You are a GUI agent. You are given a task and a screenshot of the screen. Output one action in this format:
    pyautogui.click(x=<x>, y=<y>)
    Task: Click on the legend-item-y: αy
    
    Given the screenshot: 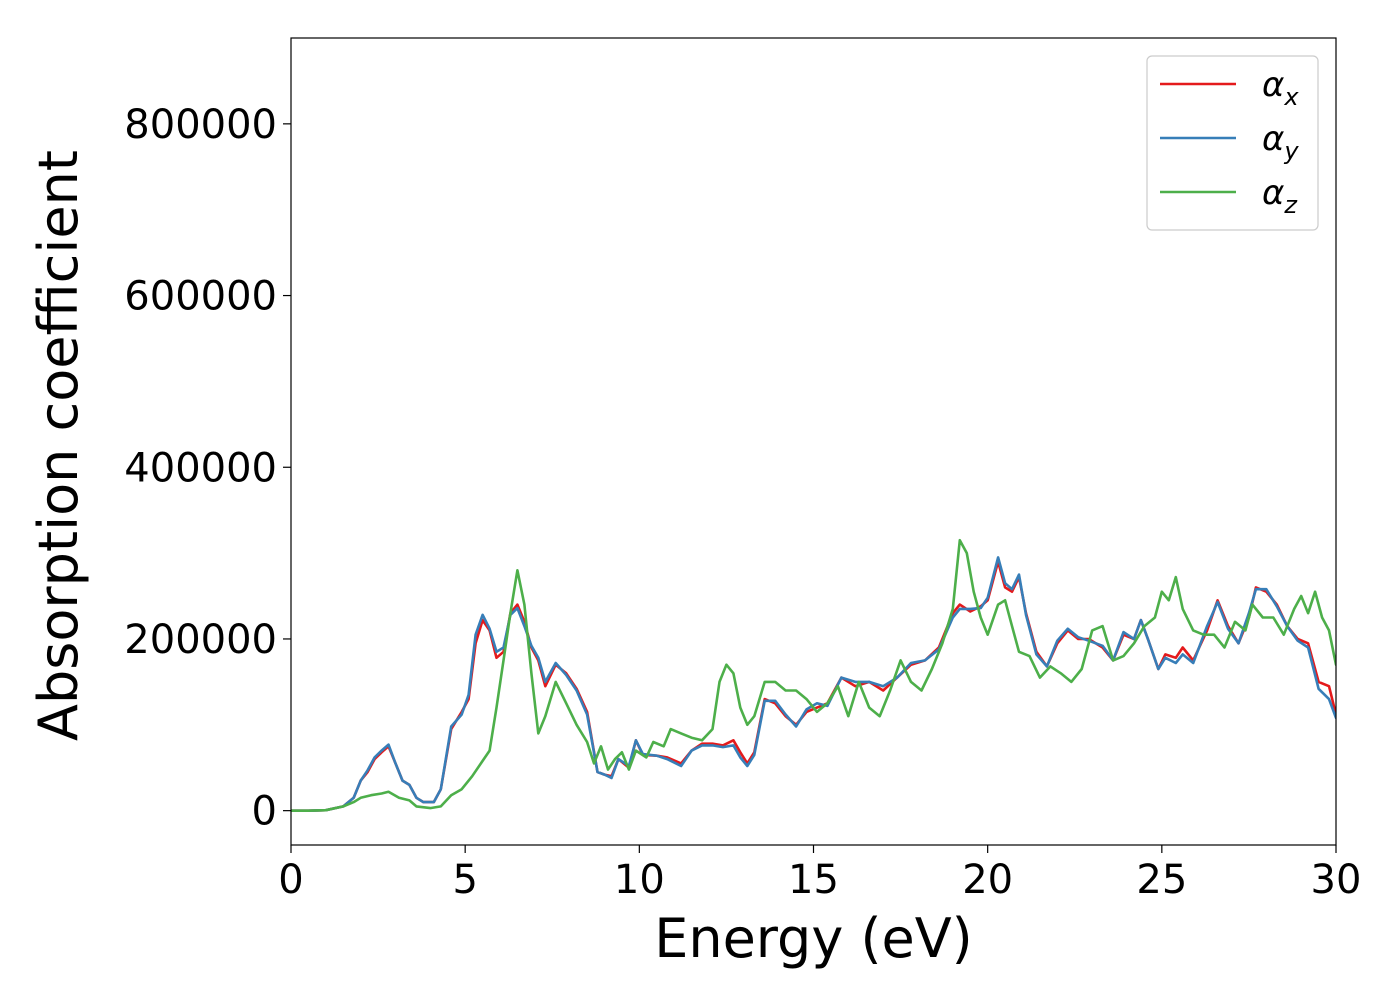 What is the action you would take?
    pyautogui.click(x=1229, y=142)
    